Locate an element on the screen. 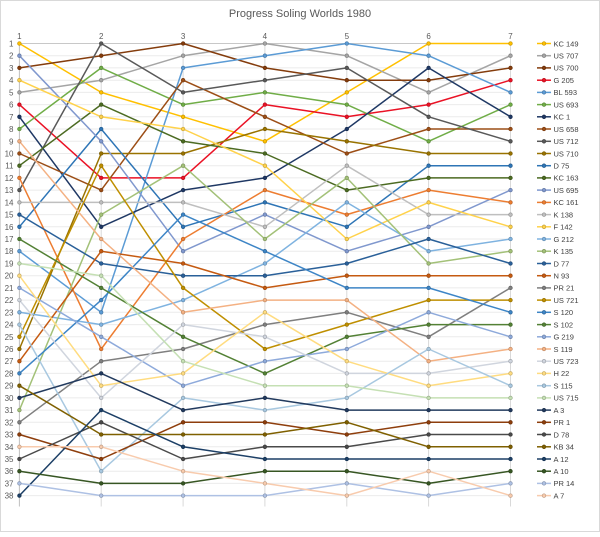 The width and height of the screenshot is (600, 537). svg-text: 28 is located at coordinates (9, 373).